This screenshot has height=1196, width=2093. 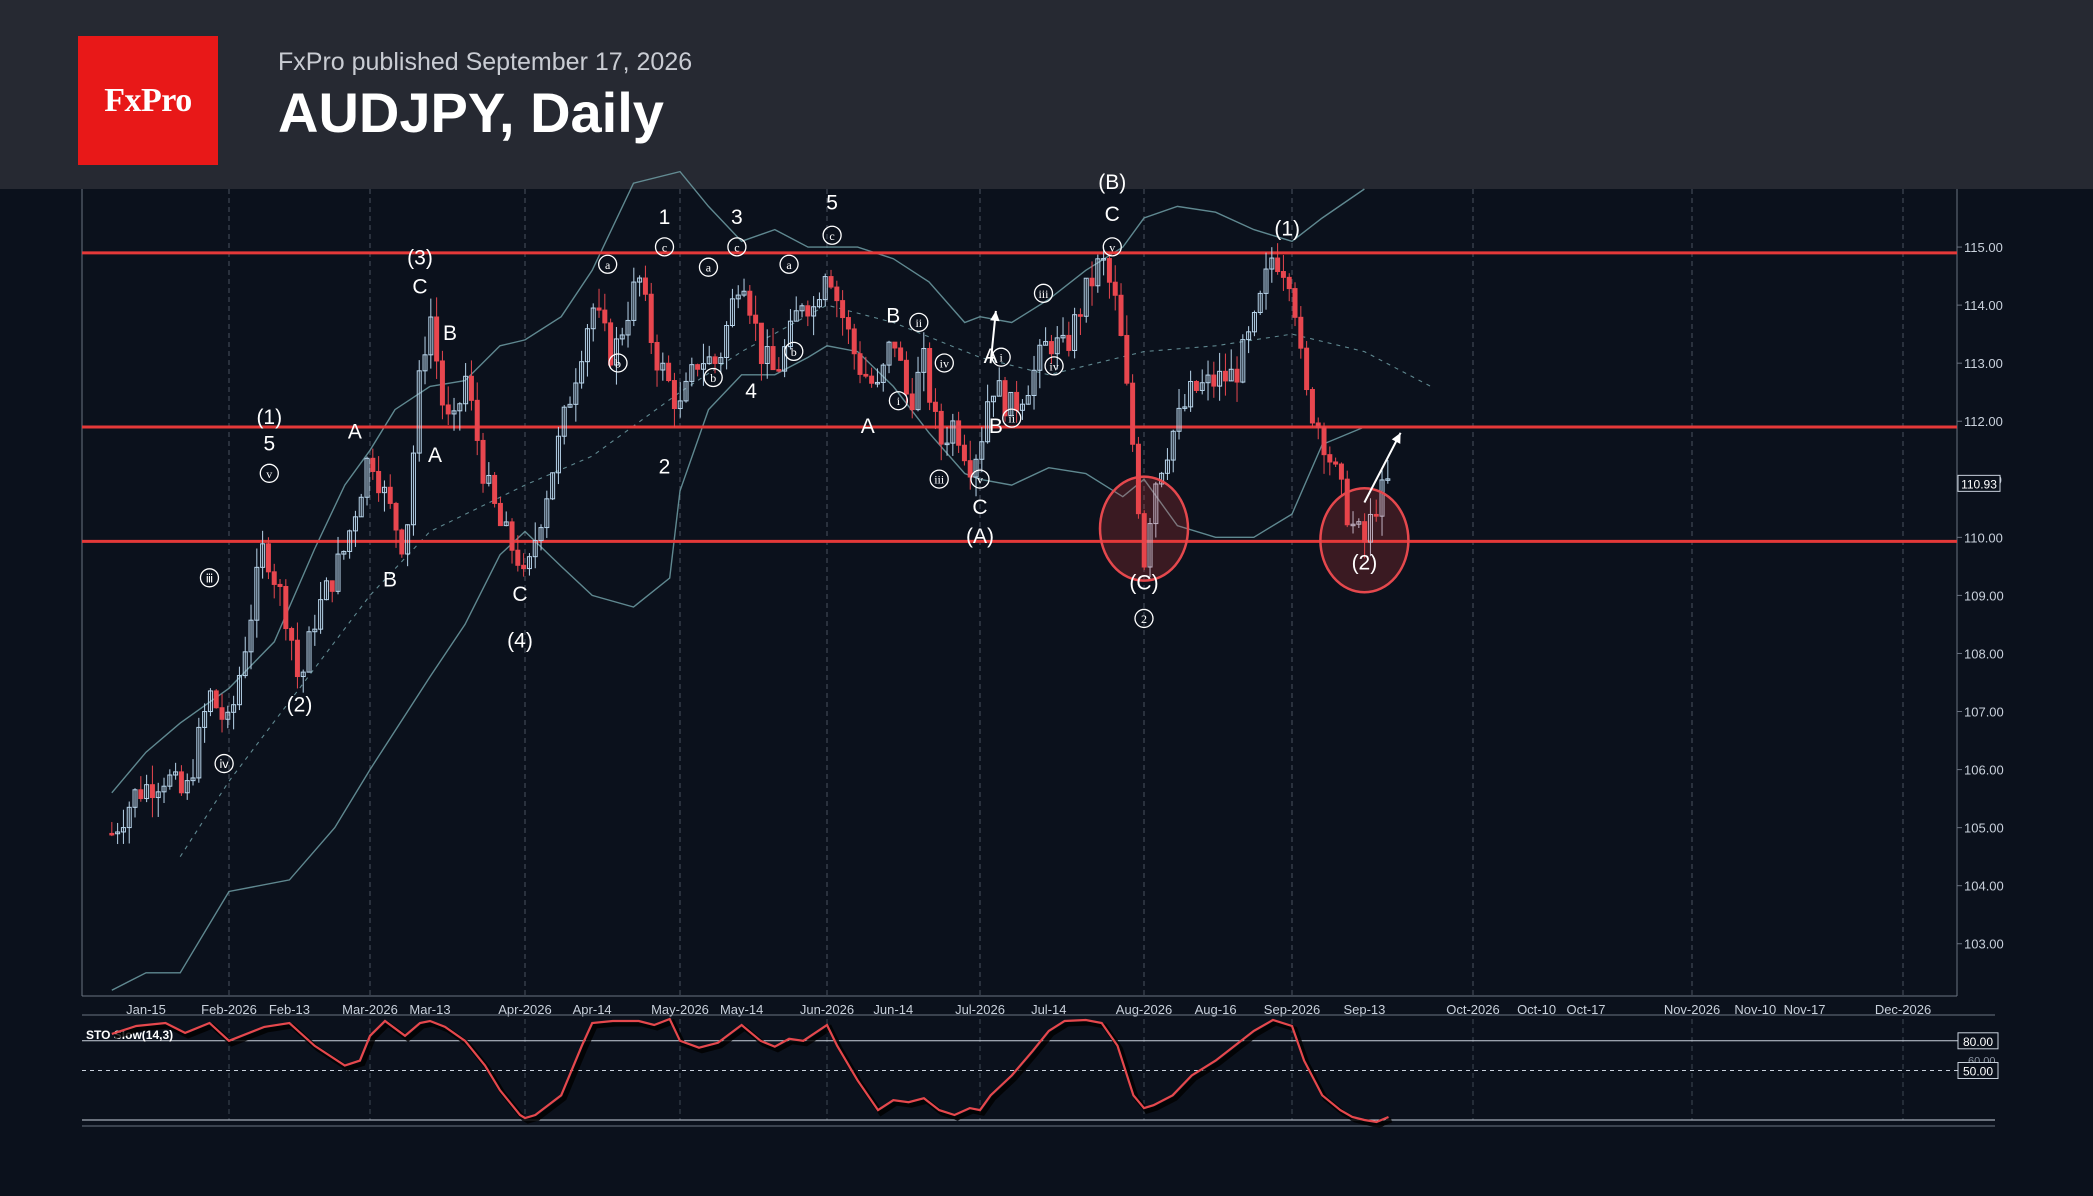 I want to click on fxpro-logo: FxPro, so click(x=148, y=100).